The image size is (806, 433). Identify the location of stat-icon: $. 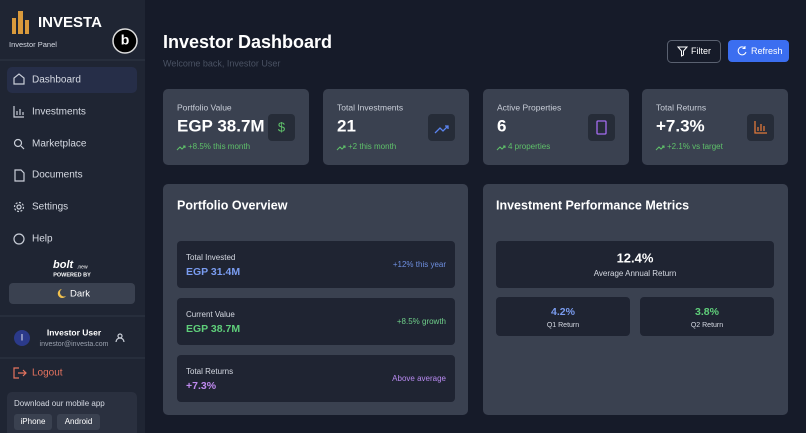
(282, 126).